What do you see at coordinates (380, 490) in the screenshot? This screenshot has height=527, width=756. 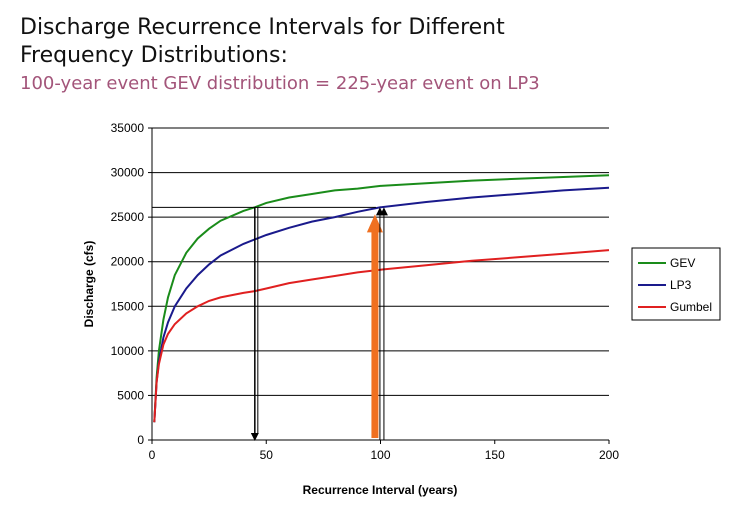 I see `x-axis-label: Recurrence Interval (years)` at bounding box center [380, 490].